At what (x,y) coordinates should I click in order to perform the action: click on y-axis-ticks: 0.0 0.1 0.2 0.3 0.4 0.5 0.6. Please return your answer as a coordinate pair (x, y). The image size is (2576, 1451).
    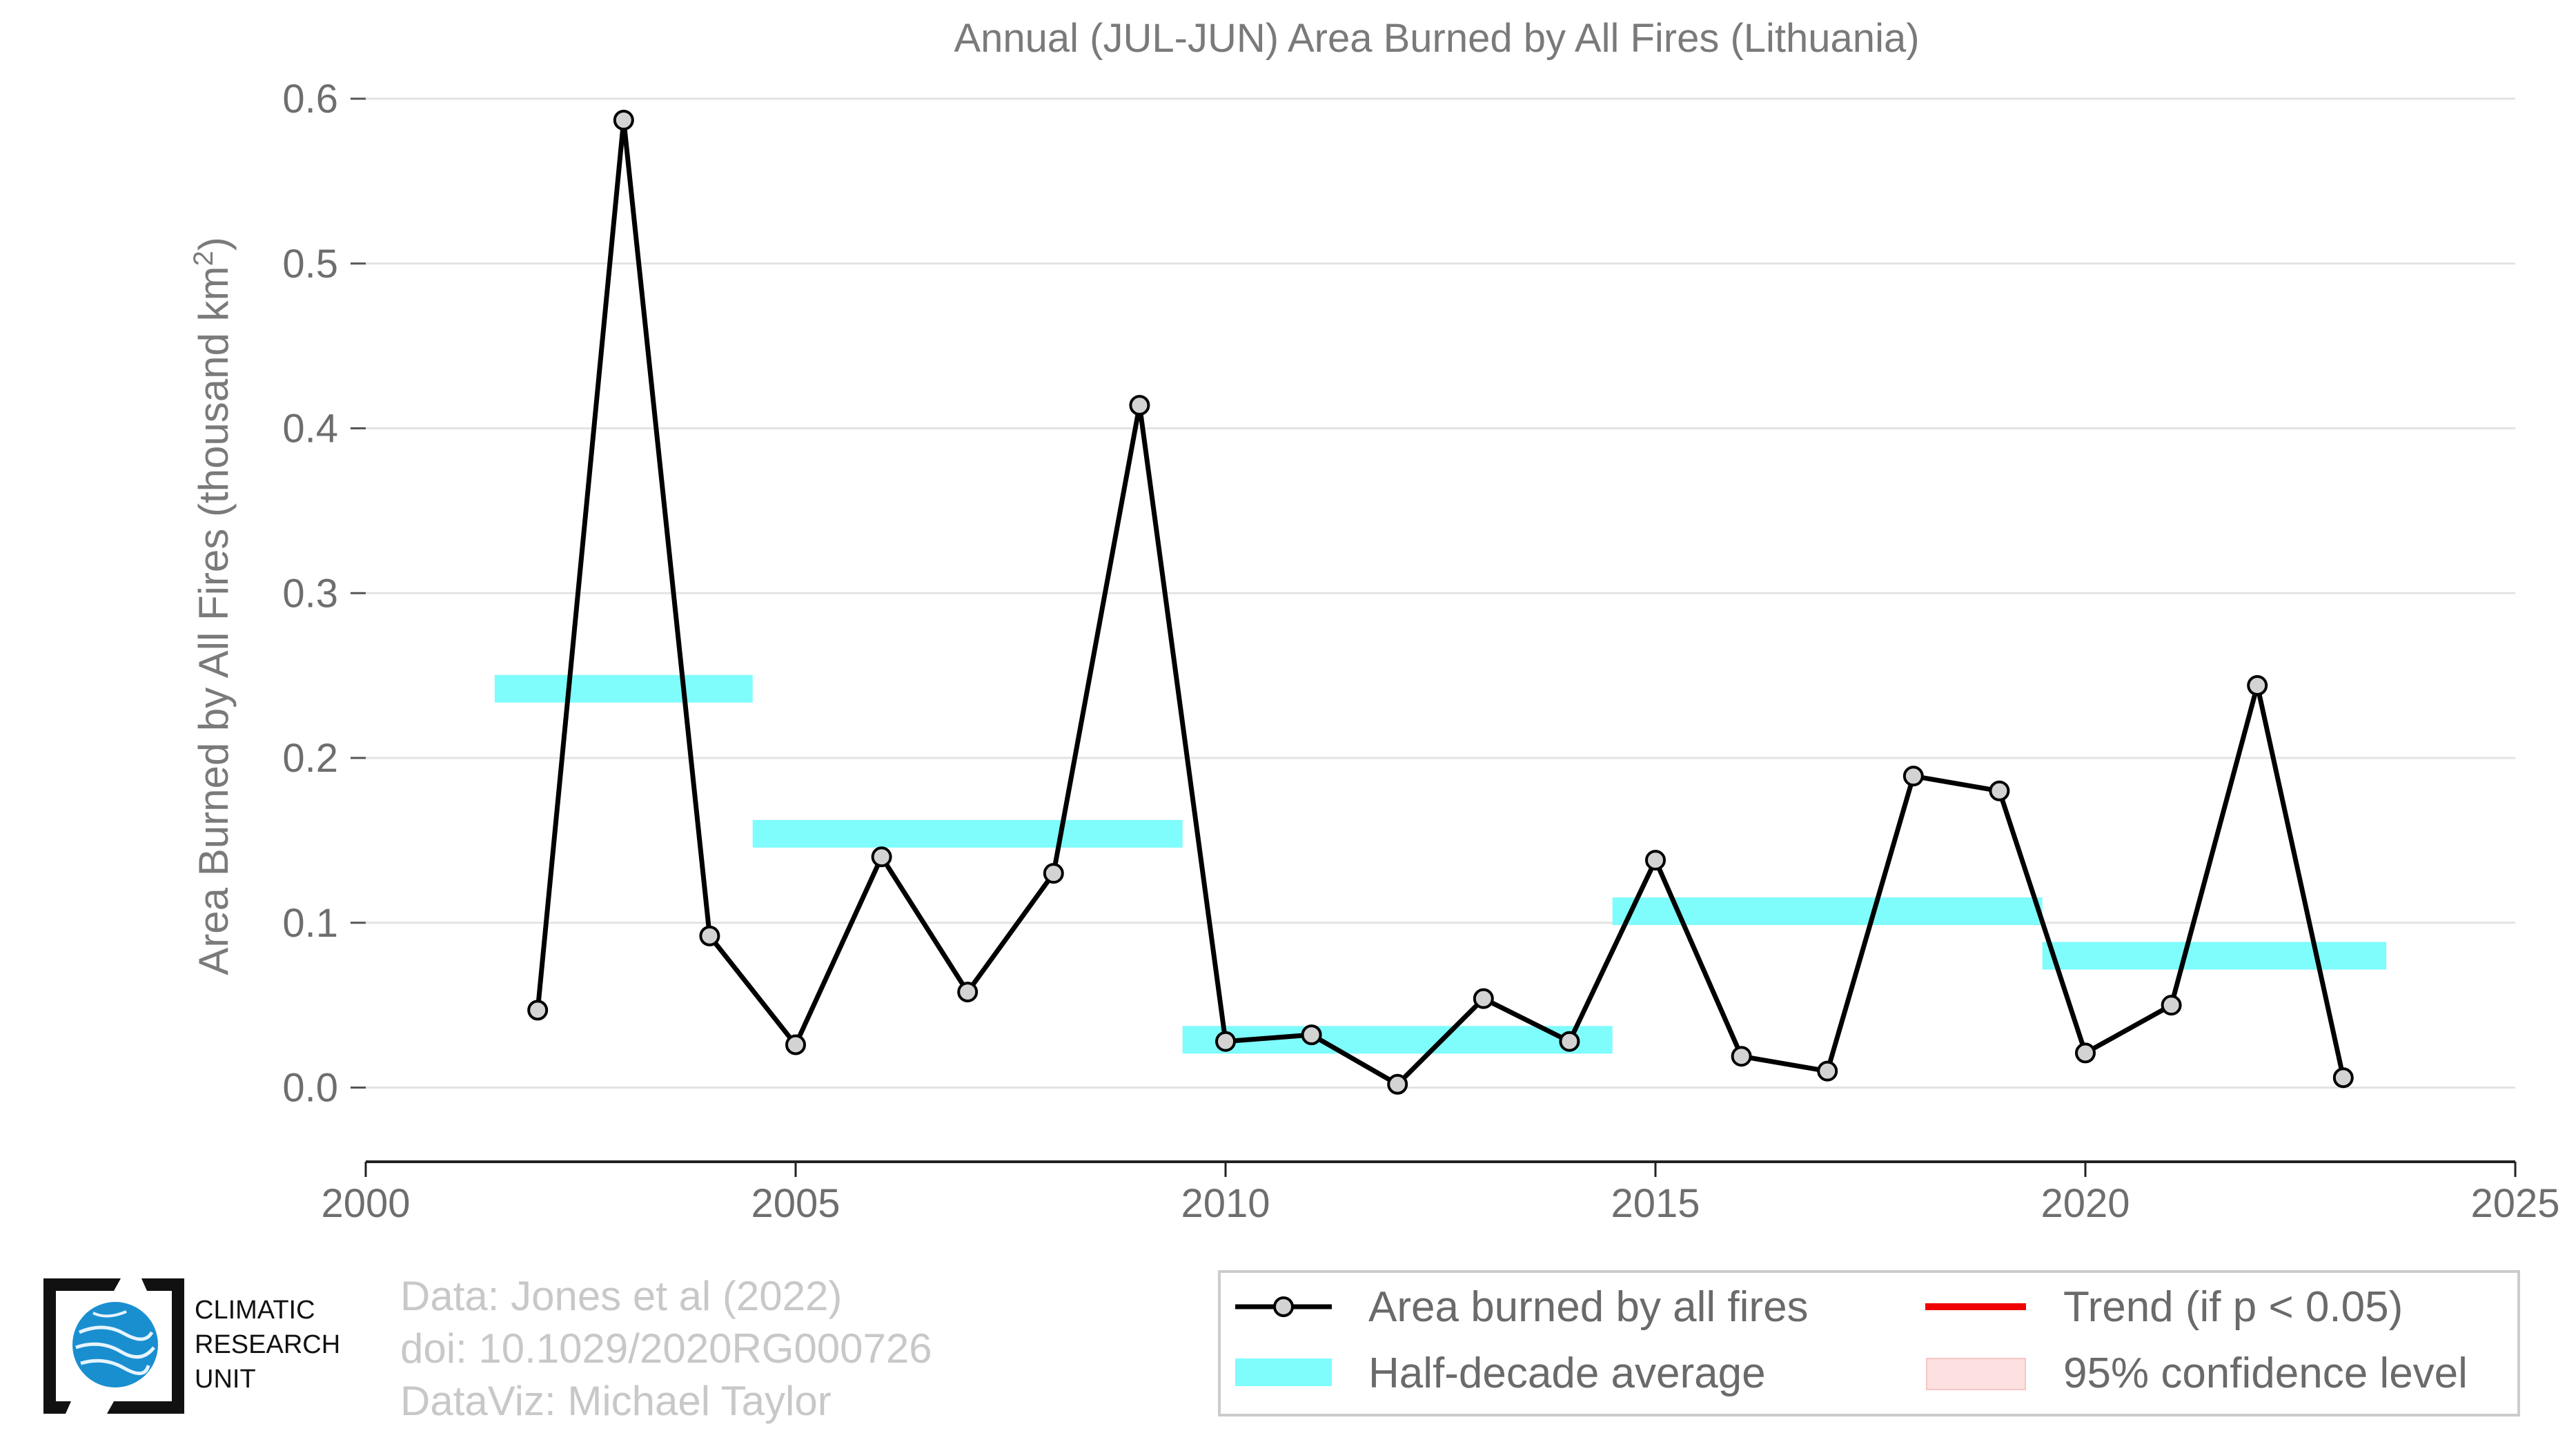
    Looking at the image, I should click on (324, 594).